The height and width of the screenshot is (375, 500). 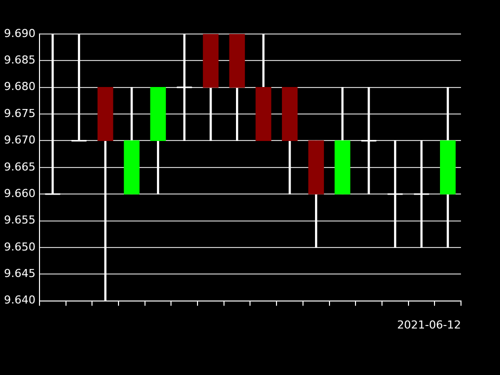 What do you see at coordinates (20, 273) in the screenshot?
I see `y-tick-label: 9.645` at bounding box center [20, 273].